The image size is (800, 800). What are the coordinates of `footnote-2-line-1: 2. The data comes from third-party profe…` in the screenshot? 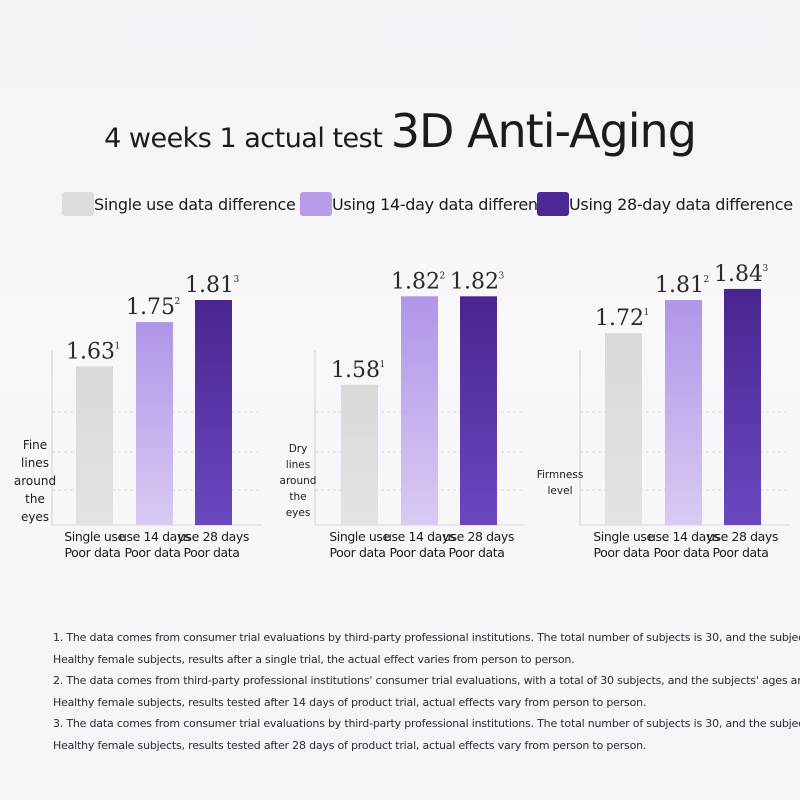 It's located at (426, 681).